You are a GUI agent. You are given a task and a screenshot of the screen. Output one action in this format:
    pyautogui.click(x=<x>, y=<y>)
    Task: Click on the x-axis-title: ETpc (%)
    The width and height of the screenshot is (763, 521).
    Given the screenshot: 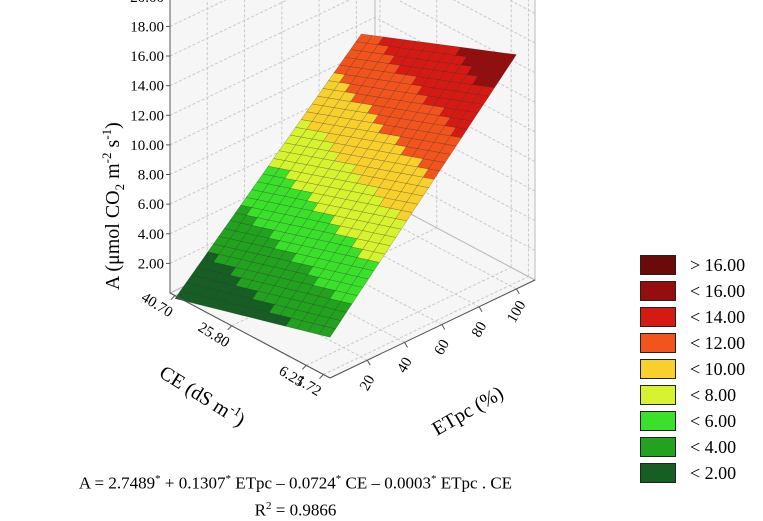 What is the action you would take?
    pyautogui.click(x=468, y=411)
    